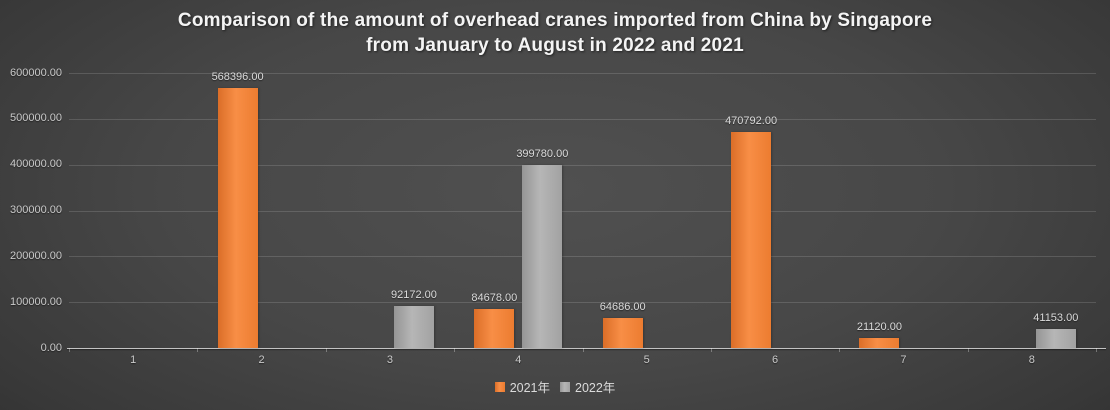 The image size is (1110, 410). Describe the element at coordinates (237, 217) in the screenshot. I see `bar-2021年-cat2` at that location.